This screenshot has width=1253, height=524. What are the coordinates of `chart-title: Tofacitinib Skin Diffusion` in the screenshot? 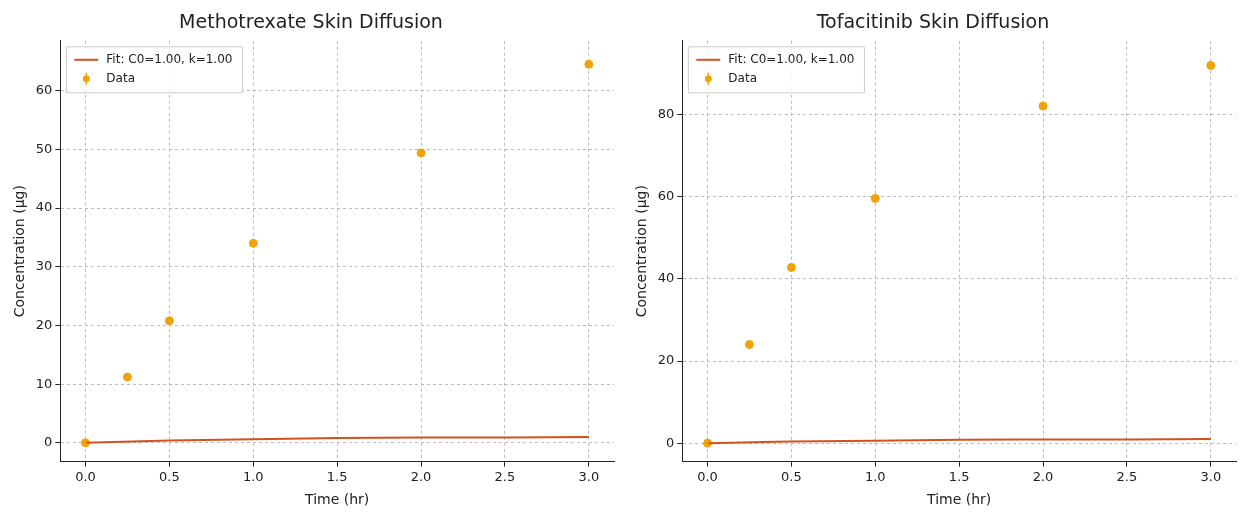 It's located at (932, 21).